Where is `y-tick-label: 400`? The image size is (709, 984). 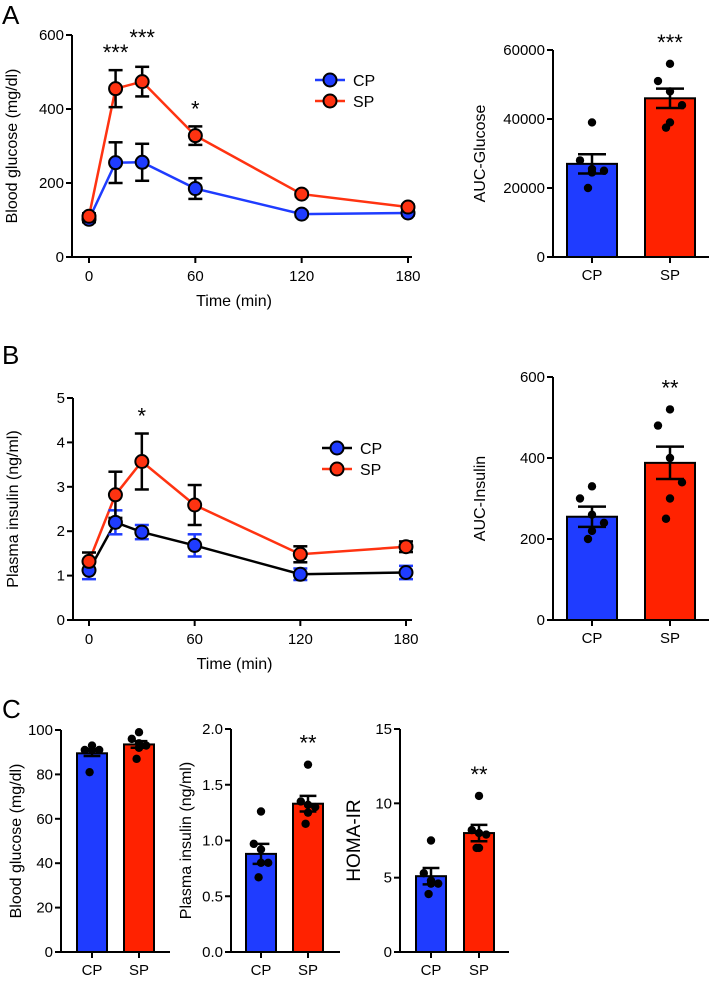
y-tick-label: 400 is located at coordinates (532, 458).